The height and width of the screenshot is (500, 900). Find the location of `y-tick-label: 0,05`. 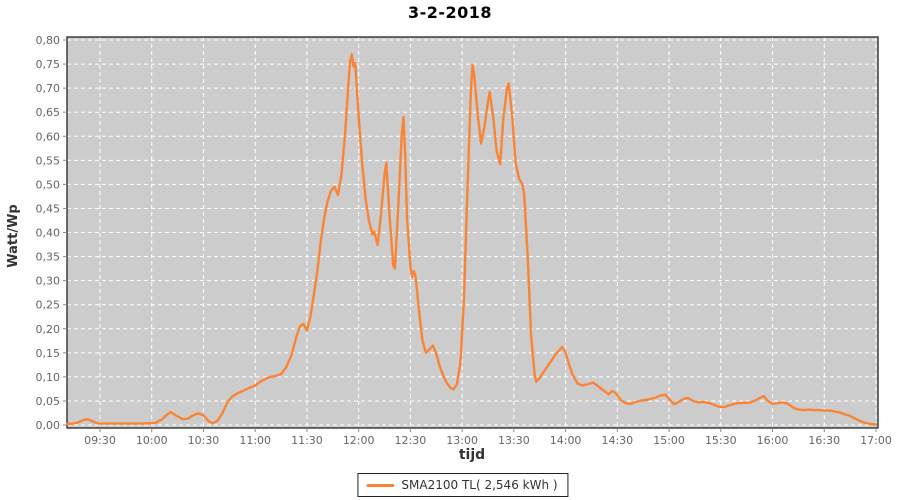

y-tick-label: 0,05 is located at coordinates (48, 401).